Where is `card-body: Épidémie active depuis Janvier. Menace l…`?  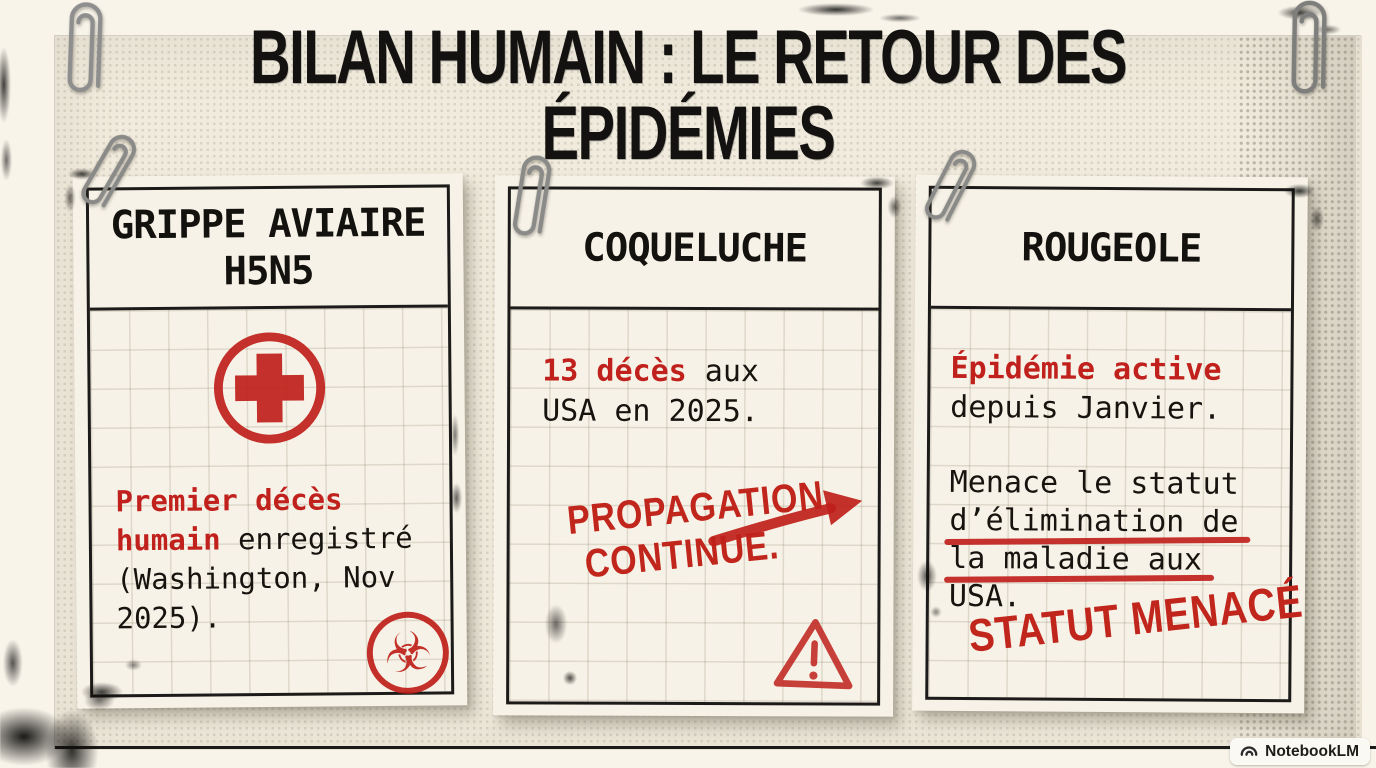 card-body: Épidémie active depuis Janvier. Menace l… is located at coordinates (1116, 504).